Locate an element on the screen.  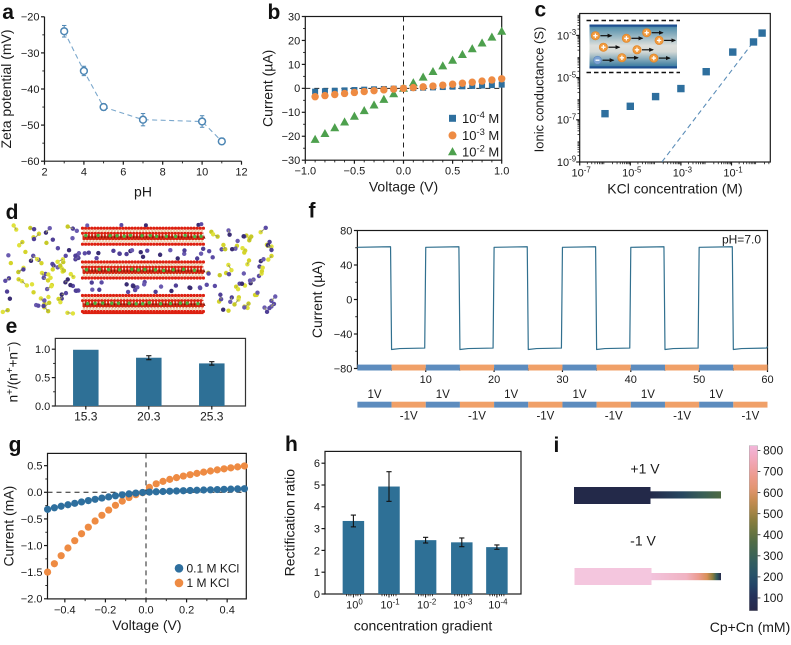
svg-text: −10 is located at coordinates (291, 113).